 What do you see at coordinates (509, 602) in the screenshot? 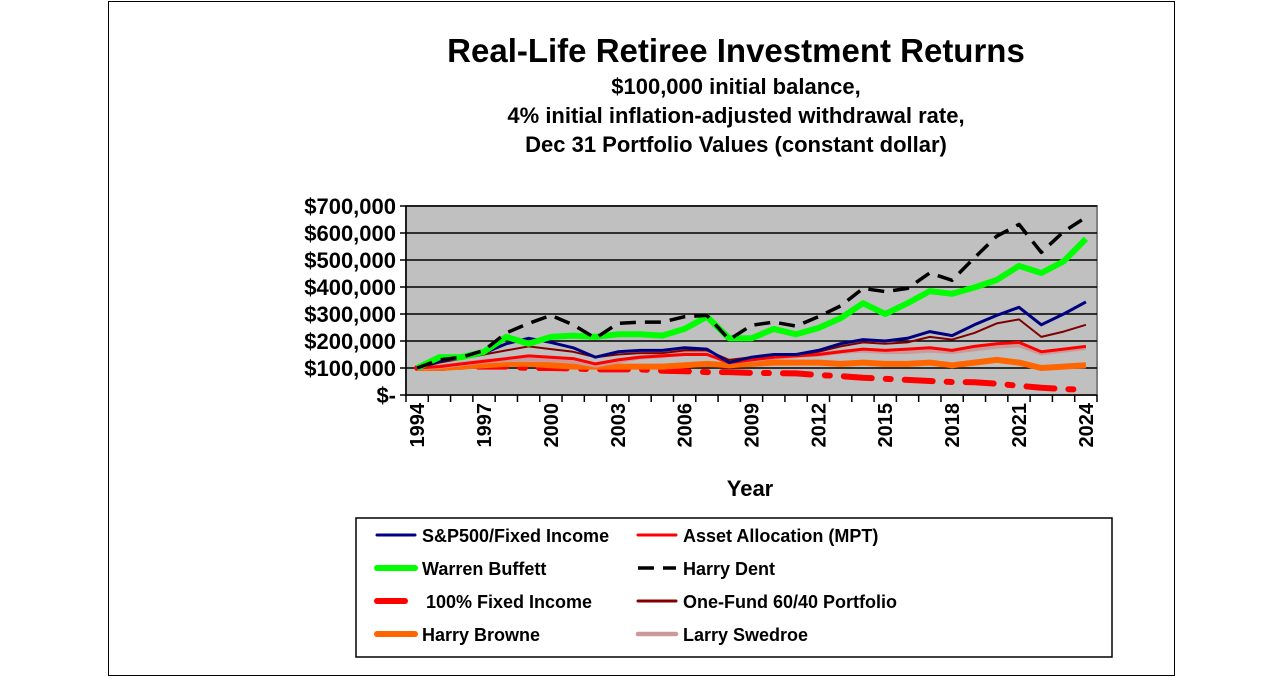
I see `legend-label: 100% Fixed Income` at bounding box center [509, 602].